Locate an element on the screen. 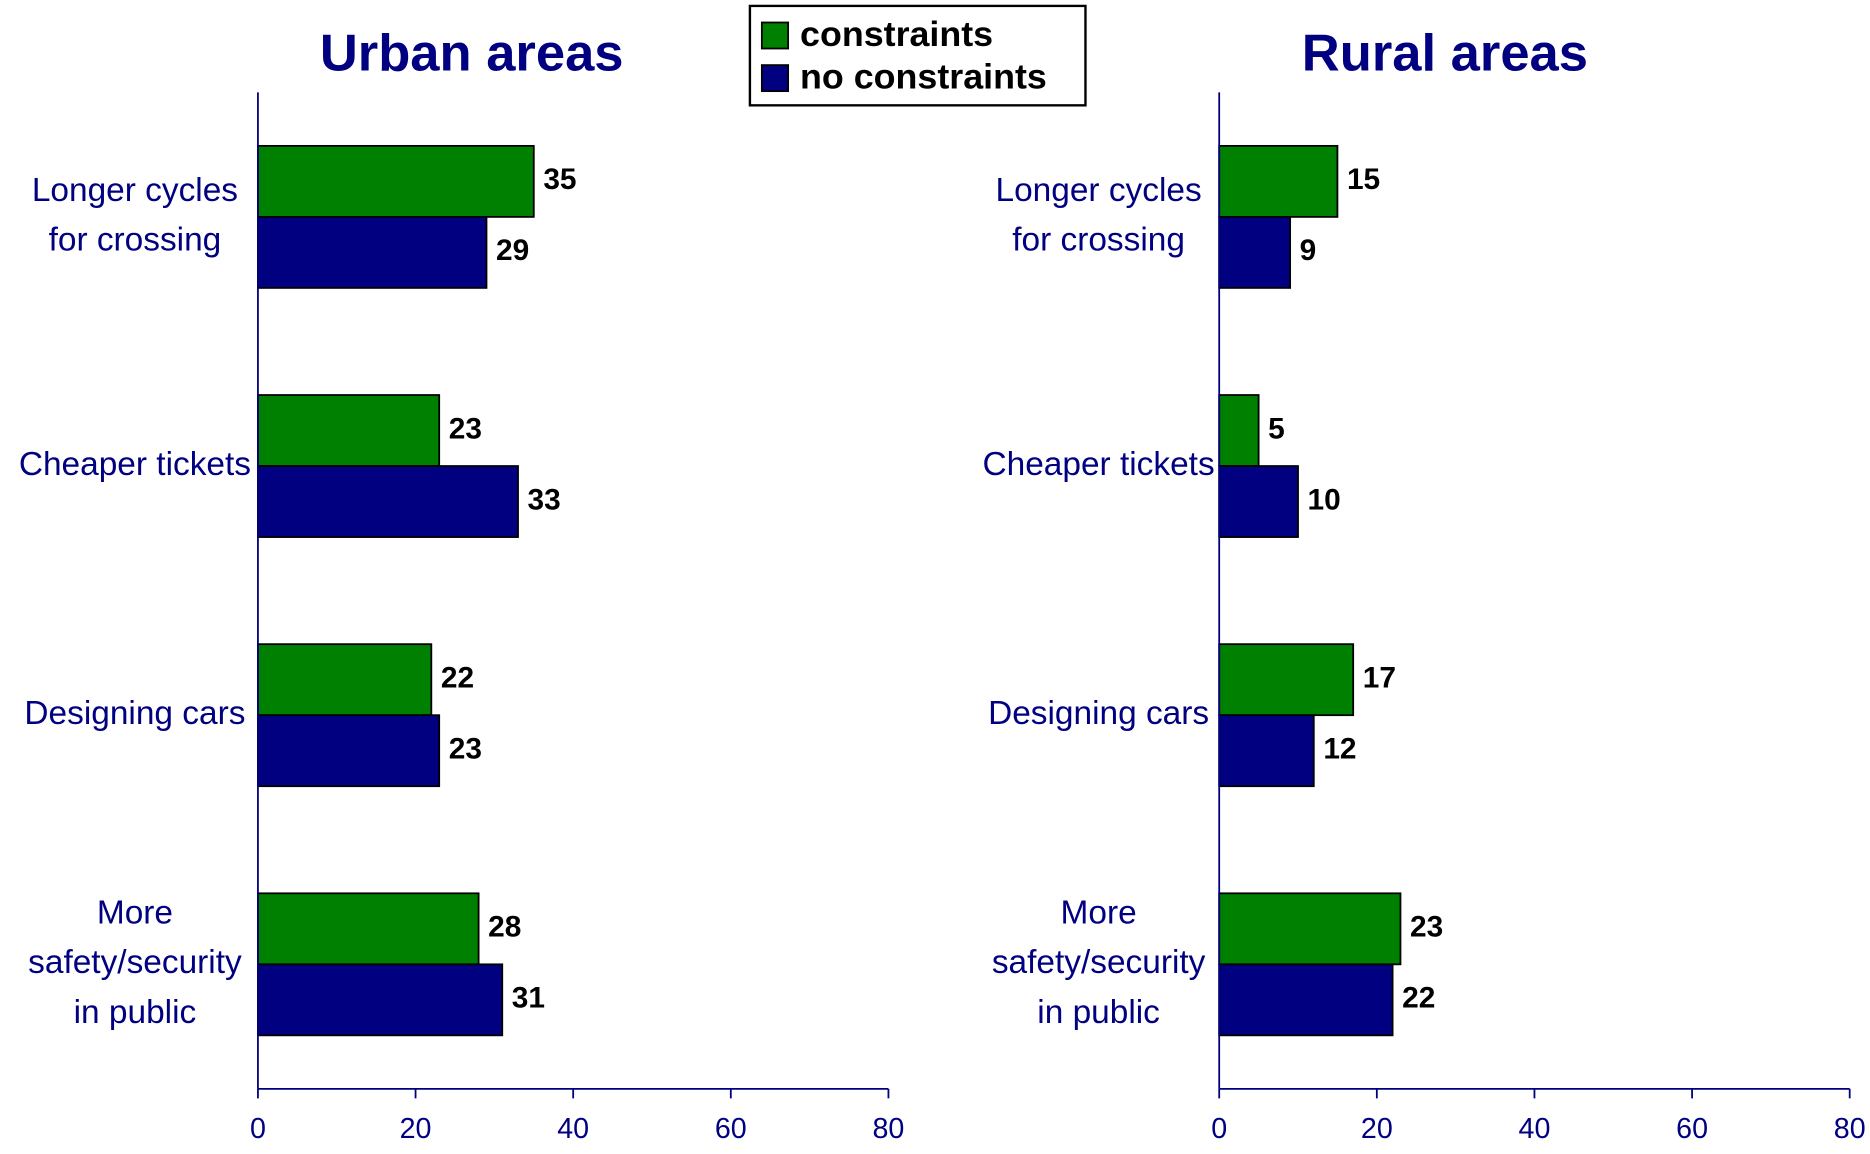 The height and width of the screenshot is (1154, 1870). value-label: 9 is located at coordinates (1308, 250).